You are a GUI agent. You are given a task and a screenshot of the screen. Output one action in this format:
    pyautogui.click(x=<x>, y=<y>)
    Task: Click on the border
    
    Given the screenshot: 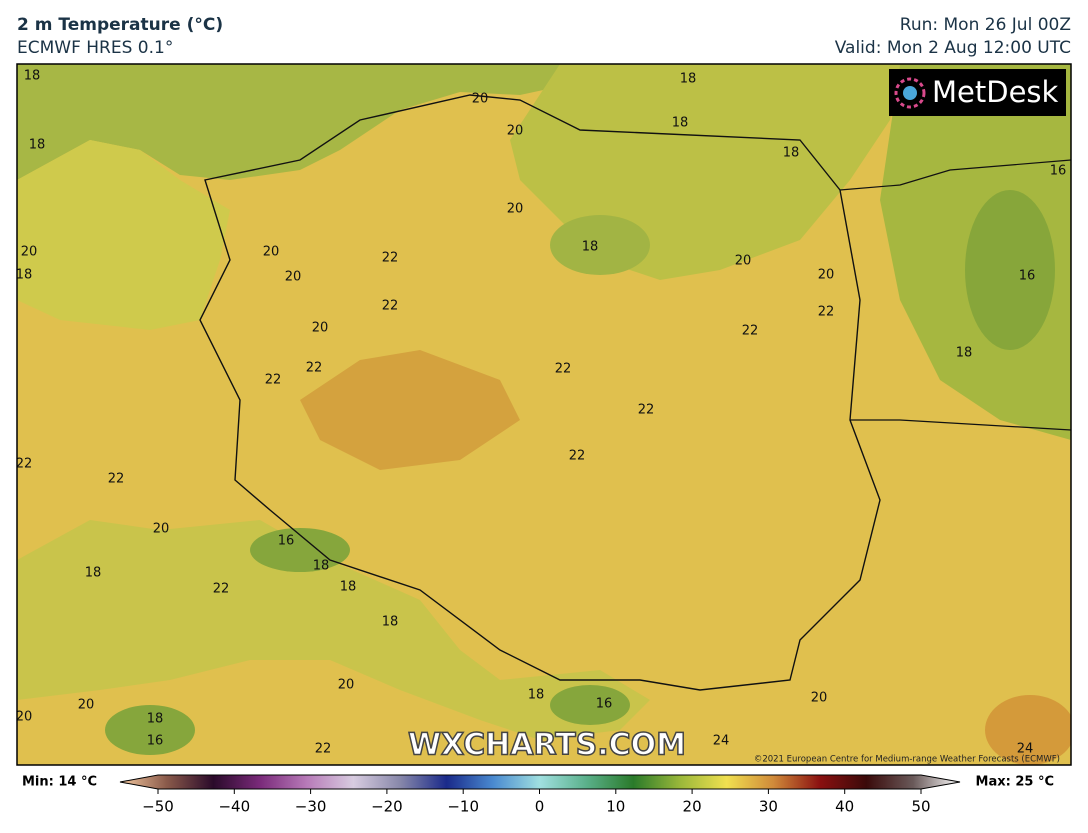 What is the action you would take?
    pyautogui.click(x=955, y=295)
    